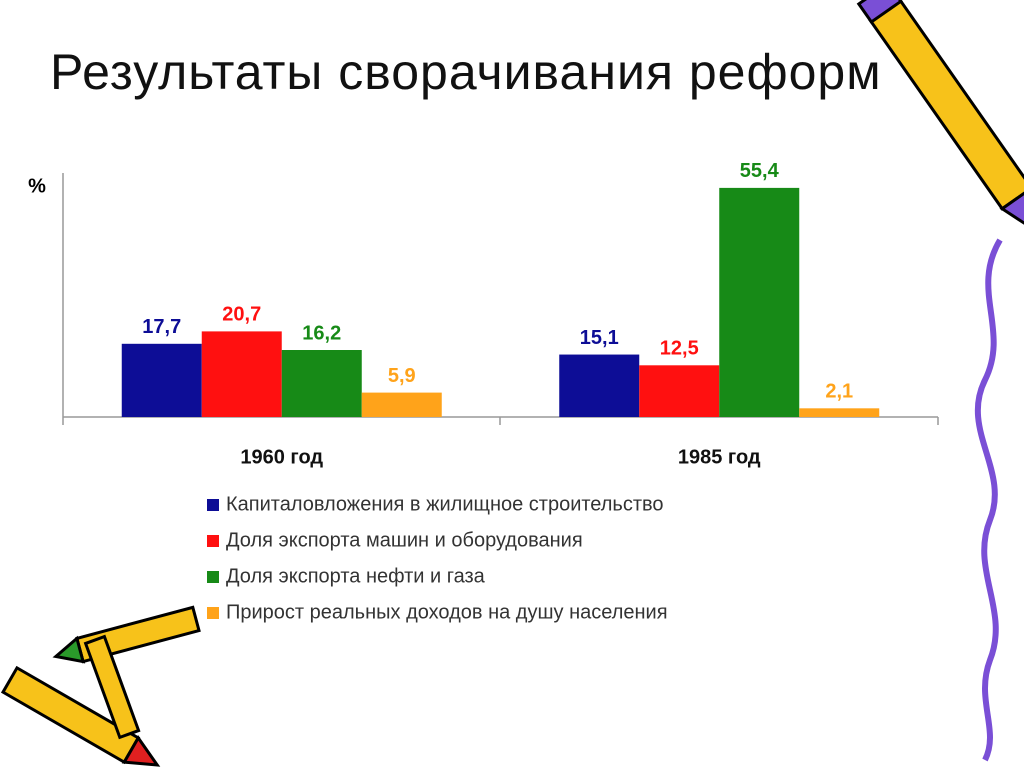  What do you see at coordinates (402, 376) in the screenshot?
I see `value-label: 5,9` at bounding box center [402, 376].